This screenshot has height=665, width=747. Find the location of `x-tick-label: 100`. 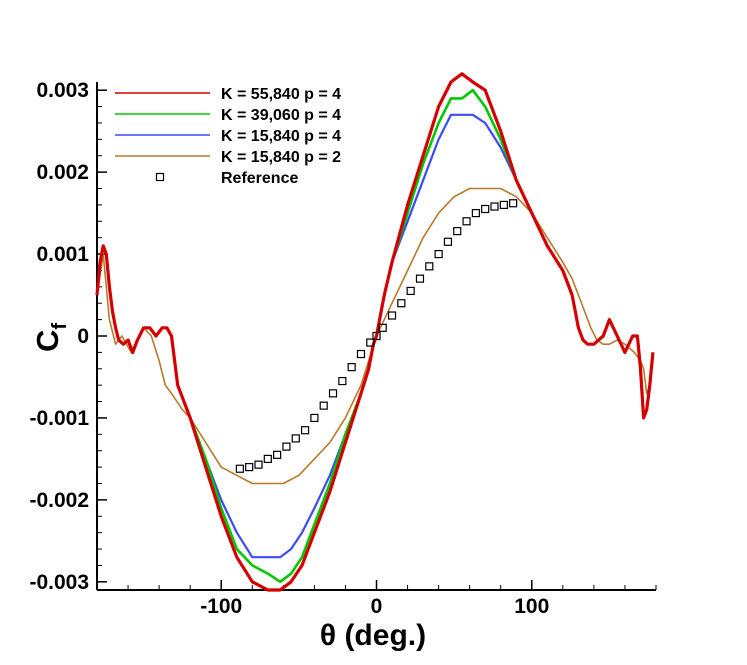

x-tick-label: 100 is located at coordinates (531, 606).